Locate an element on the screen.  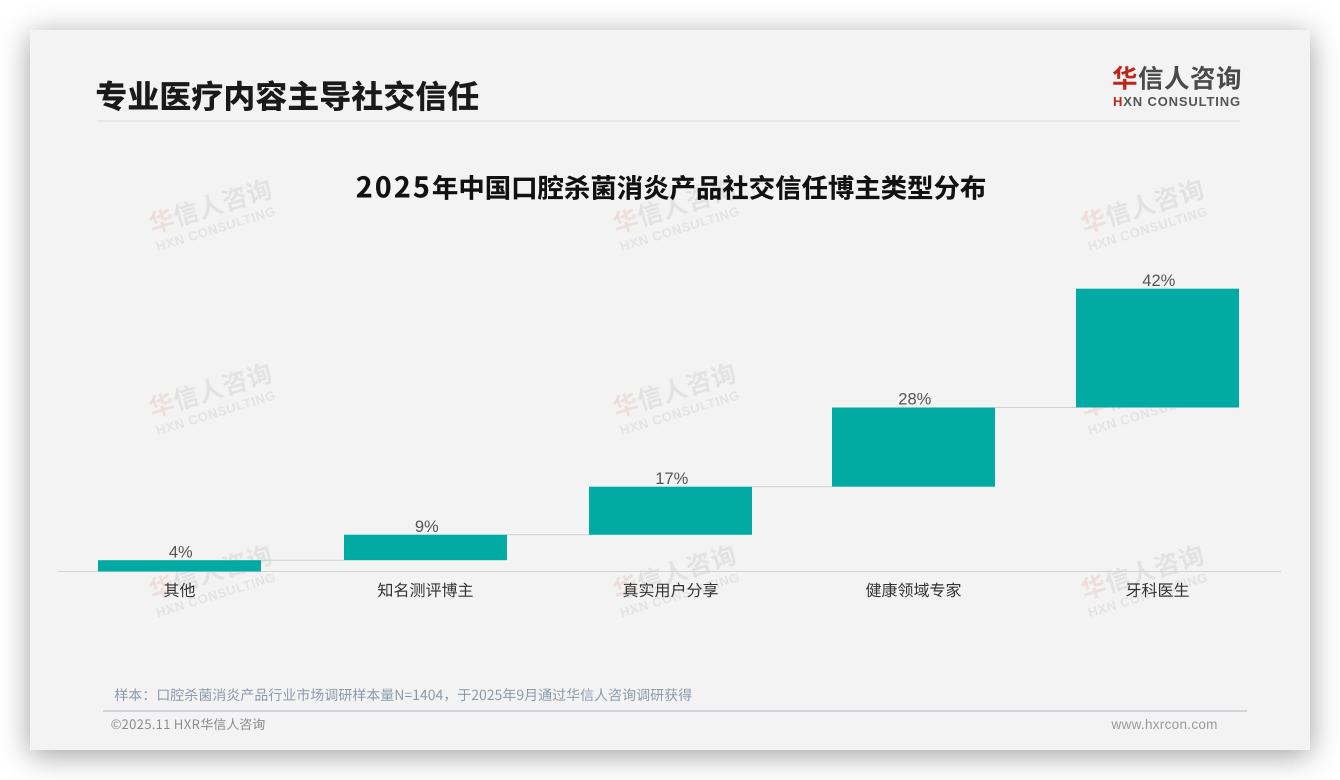
svg-text: 17% is located at coordinates (671, 479).